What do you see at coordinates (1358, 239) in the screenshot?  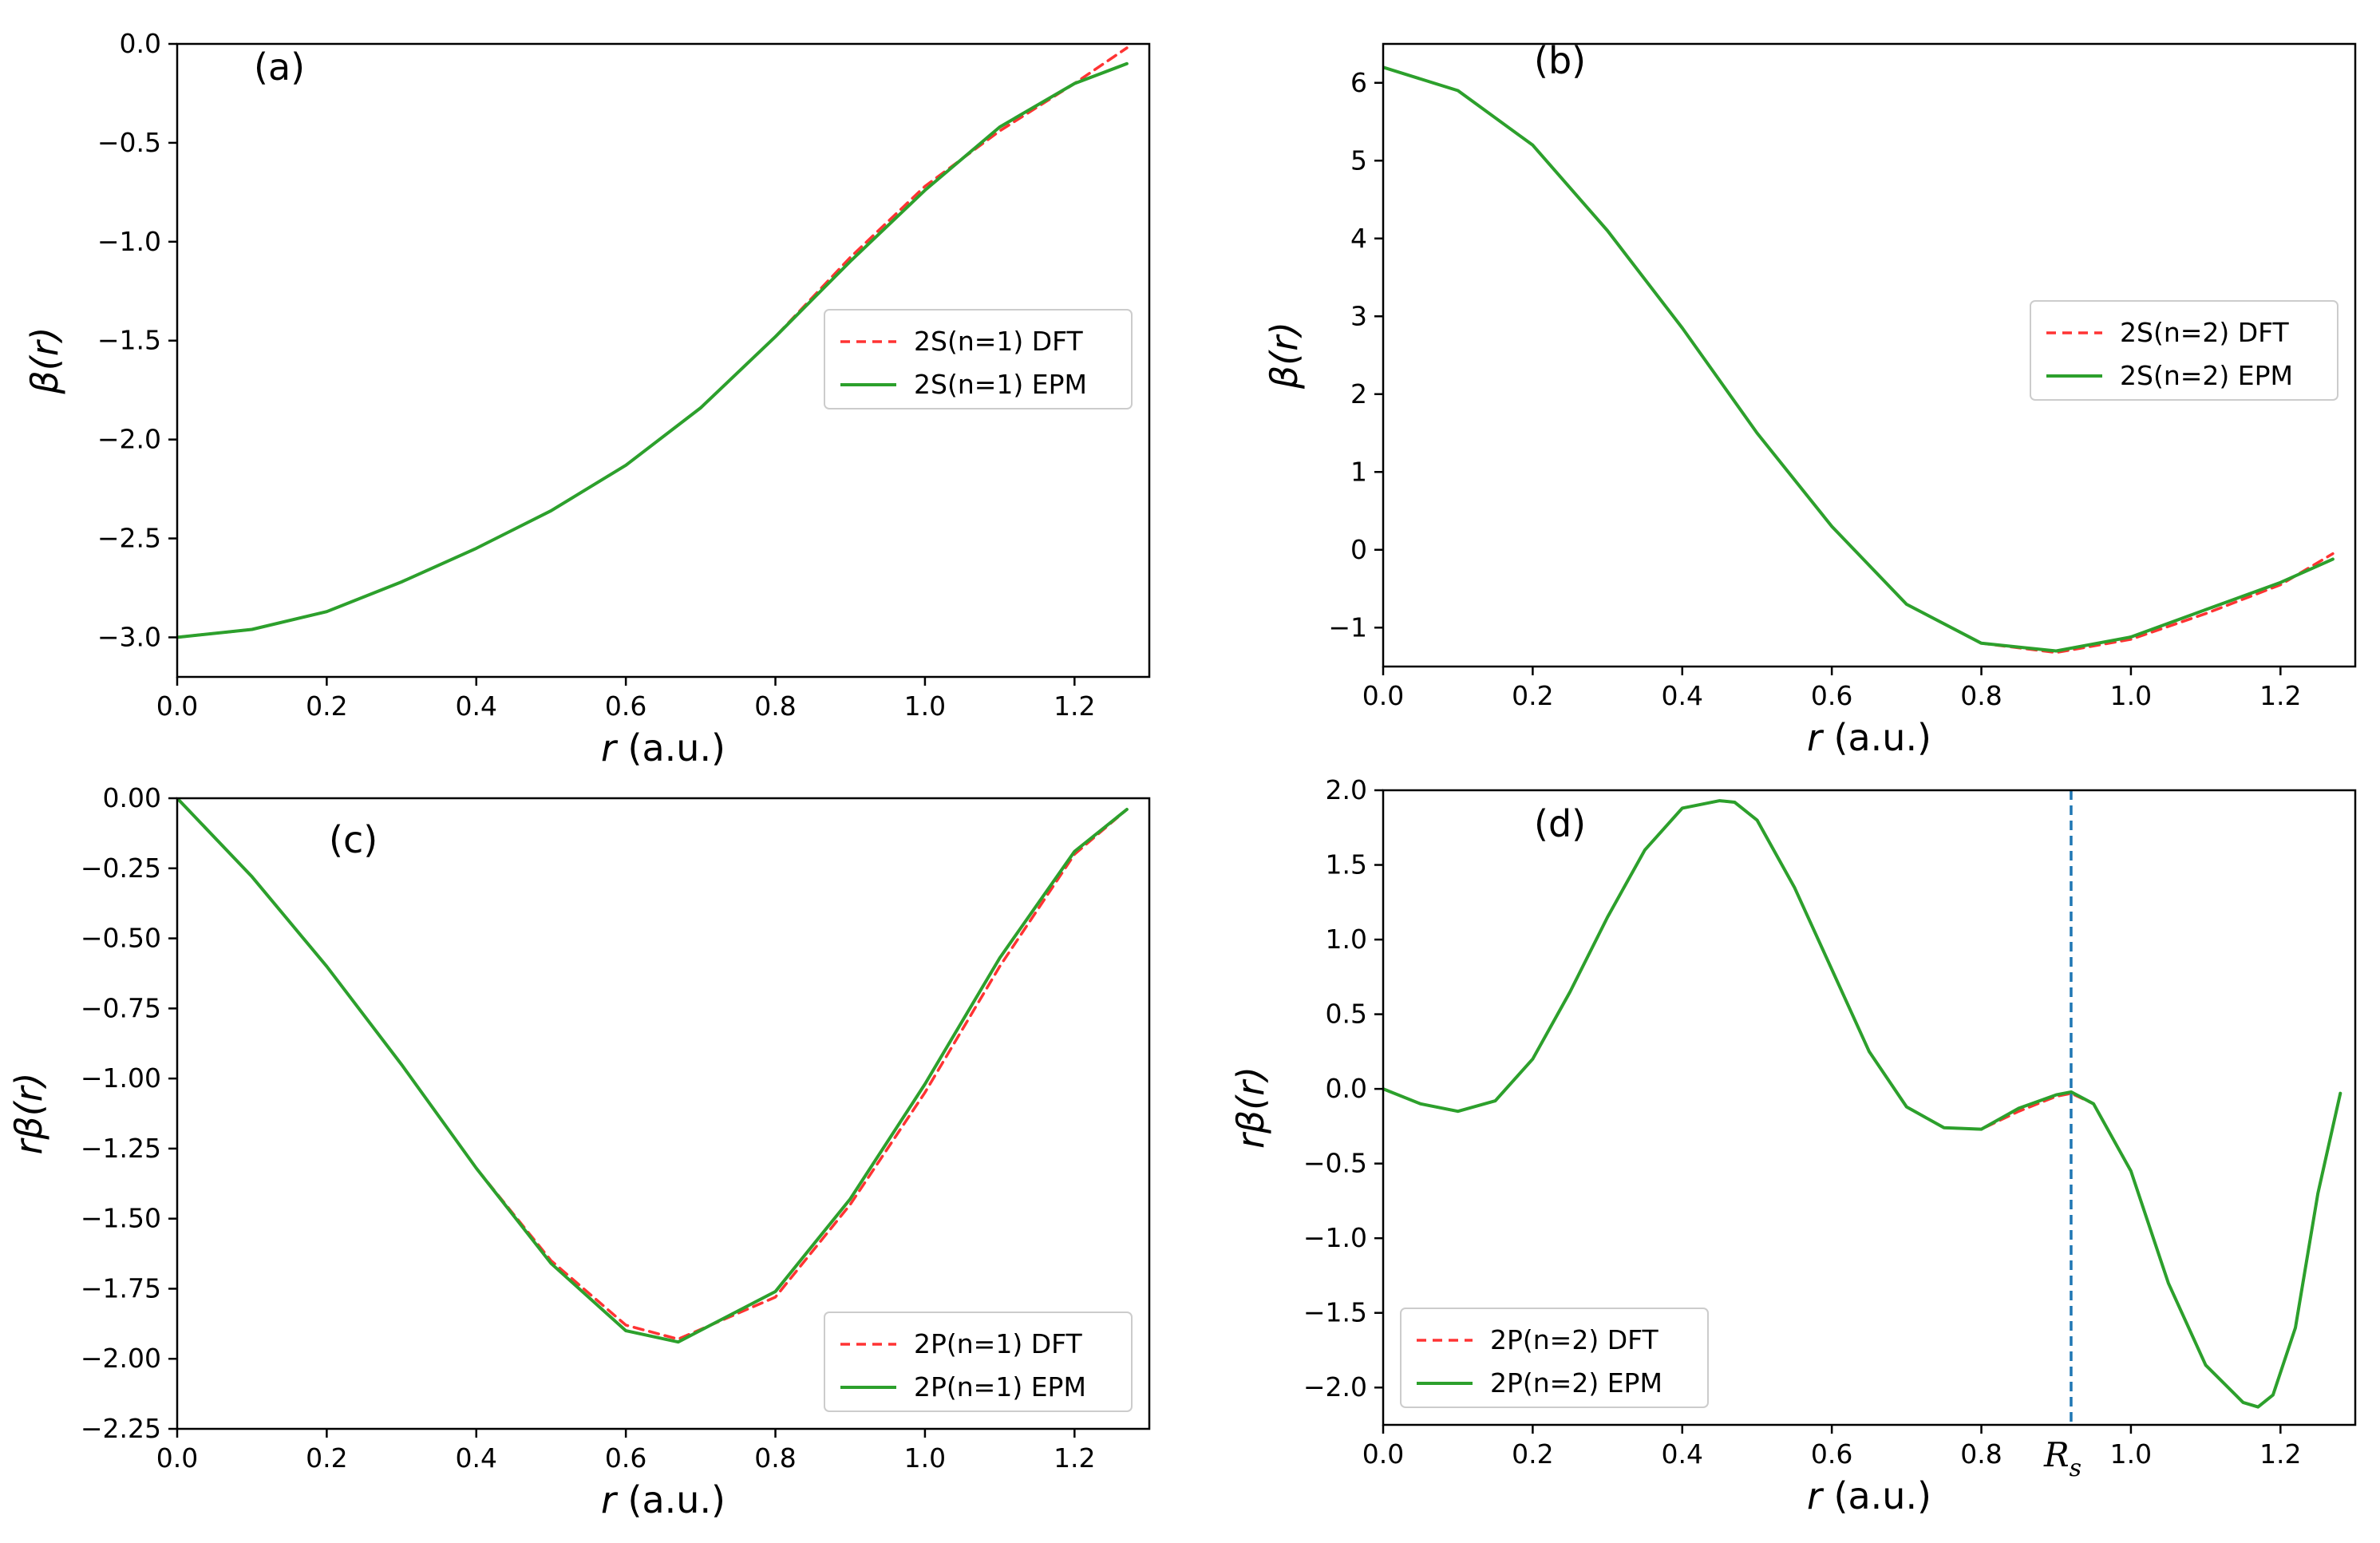 I see `y-tick-label: 4` at bounding box center [1358, 239].